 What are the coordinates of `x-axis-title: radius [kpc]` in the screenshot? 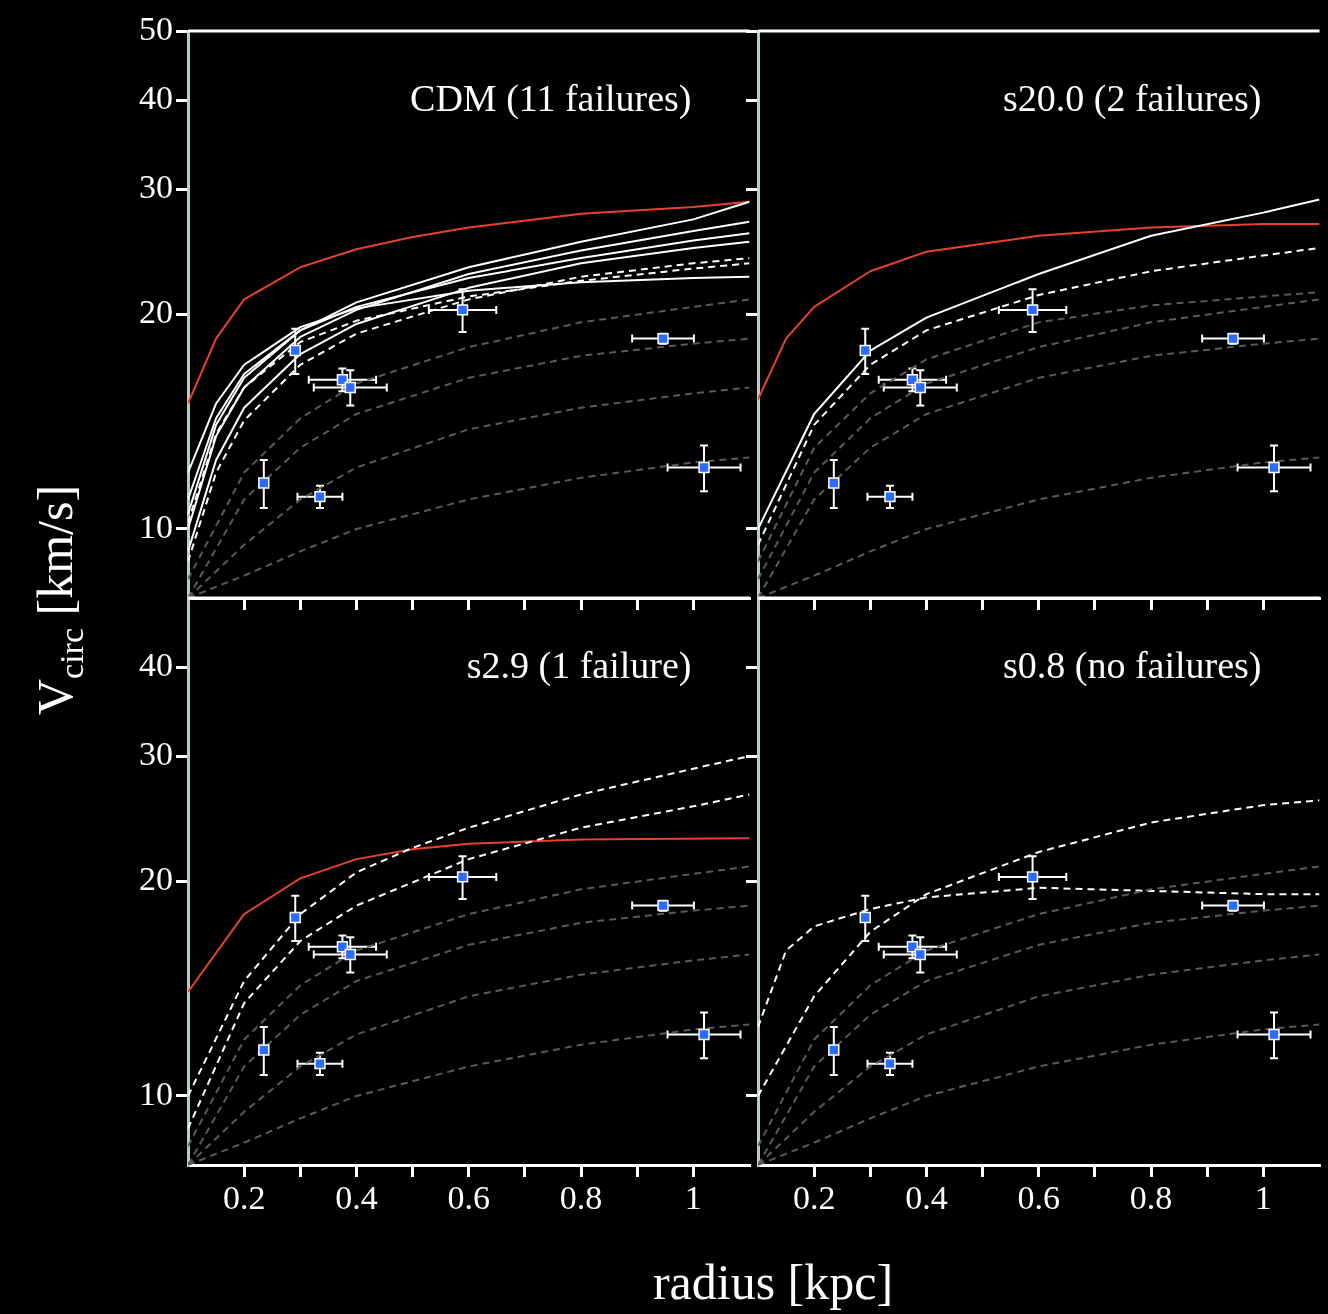 It's located at (773, 1282).